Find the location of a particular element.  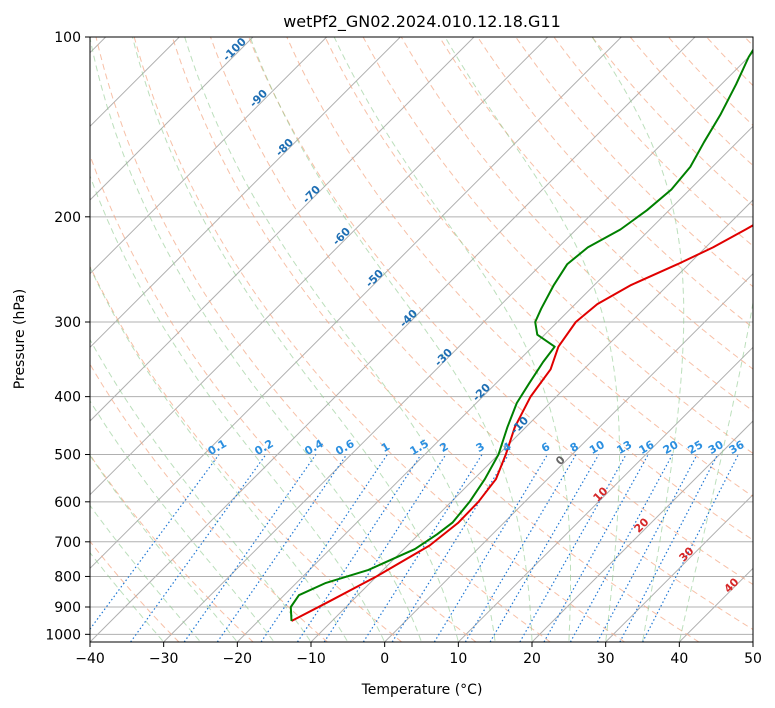

y-tick-label: 300 is located at coordinates (67, 323).